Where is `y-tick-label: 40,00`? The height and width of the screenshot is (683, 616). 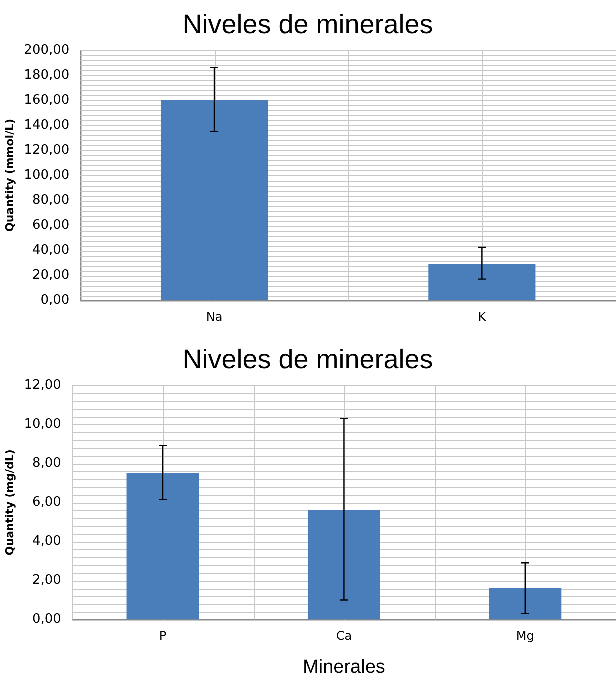
y-tick-label: 40,00 is located at coordinates (51, 250).